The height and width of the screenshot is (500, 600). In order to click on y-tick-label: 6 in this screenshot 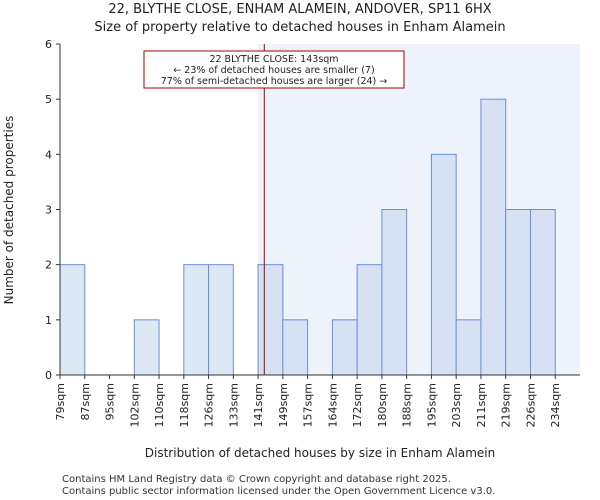, I will do `click(48, 44)`.